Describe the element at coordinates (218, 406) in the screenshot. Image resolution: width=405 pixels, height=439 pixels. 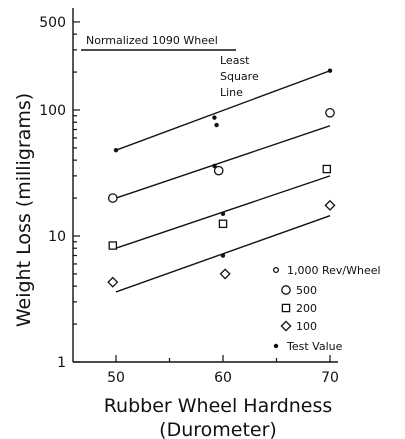
I see `x-axis-title: Rubber Wheel Hardness` at that location.